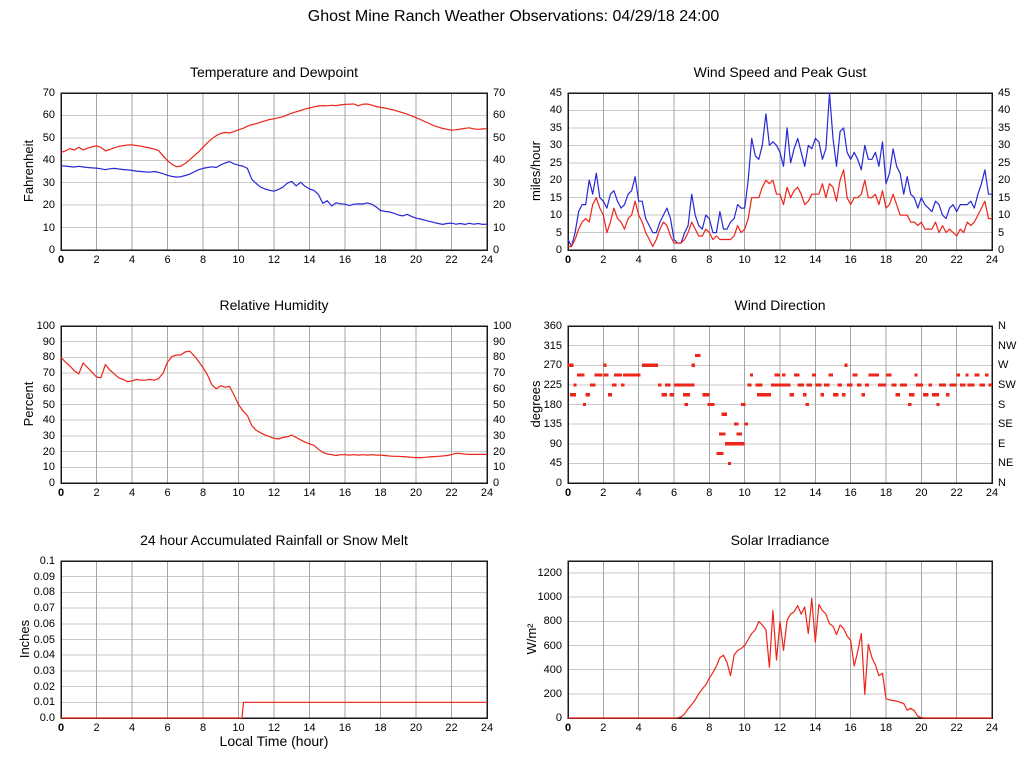  I want to click on rainfall-ytick-left: 0.02, so click(44, 686).